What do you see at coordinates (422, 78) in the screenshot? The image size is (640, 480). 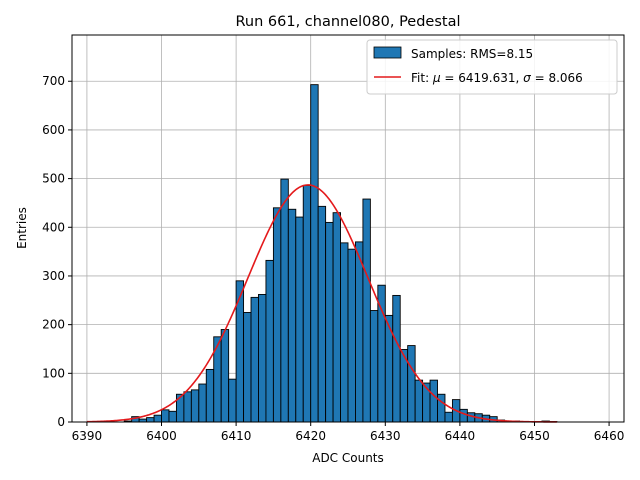 I see `legend-fit-prefix: Fit:` at bounding box center [422, 78].